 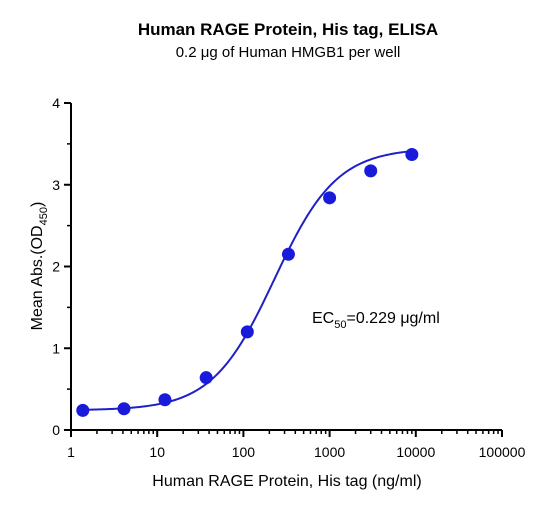 What do you see at coordinates (329, 452) in the screenshot?
I see `x-tick-label: 1000` at bounding box center [329, 452].